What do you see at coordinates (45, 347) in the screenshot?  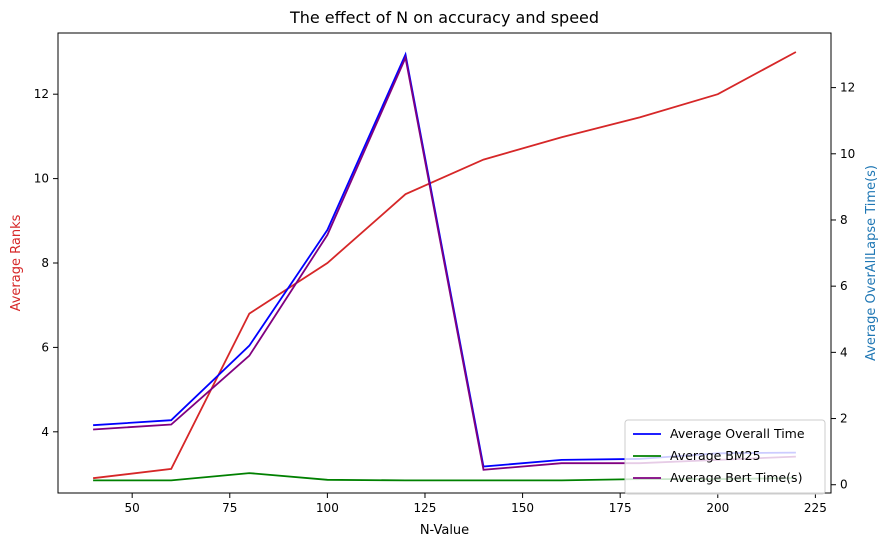 I see `y-left-tick-label: 6` at bounding box center [45, 347].